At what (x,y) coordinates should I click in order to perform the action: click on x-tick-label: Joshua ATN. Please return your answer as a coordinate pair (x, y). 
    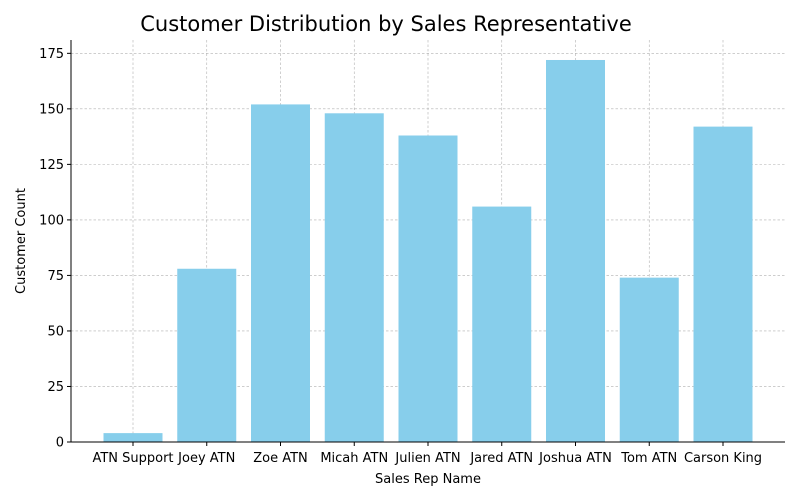
    Looking at the image, I should click on (575, 458).